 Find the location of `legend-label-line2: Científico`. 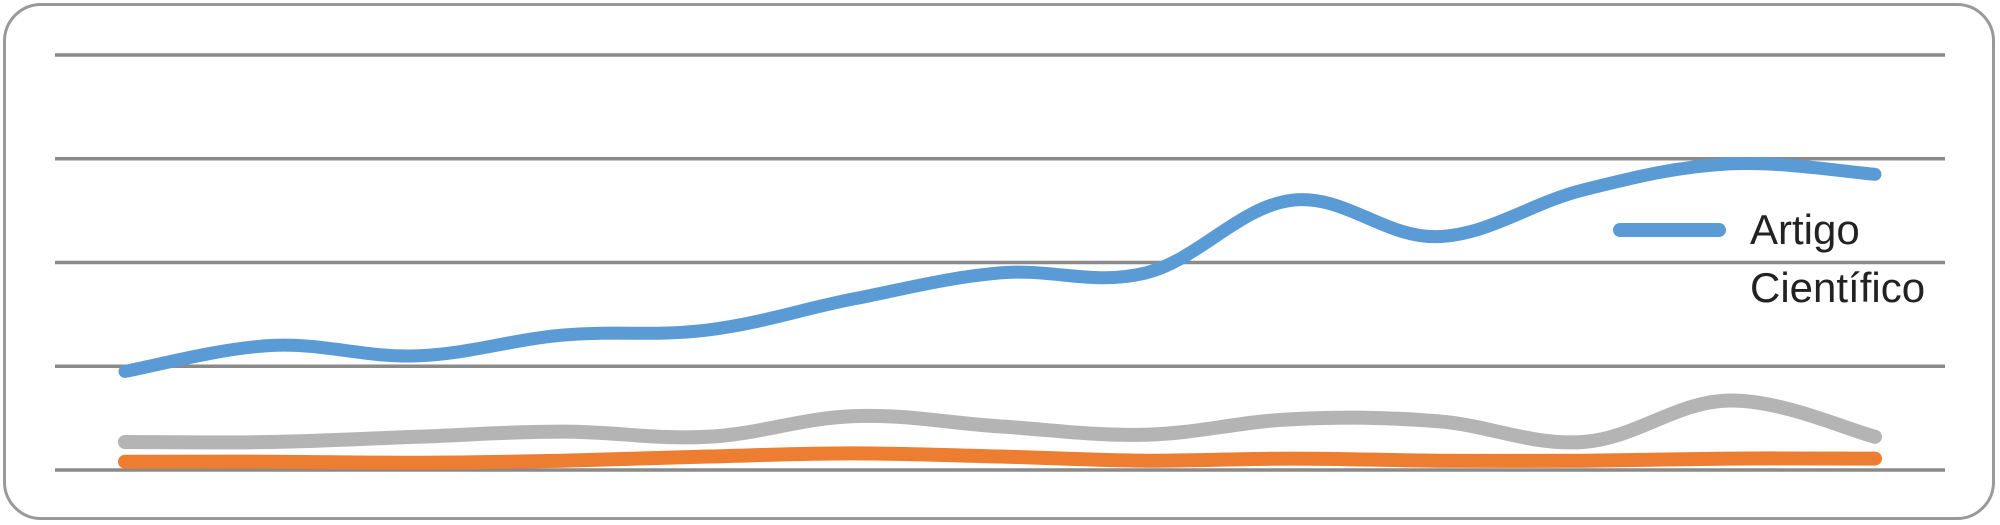

legend-label-line2: Científico is located at coordinates (1837, 287).